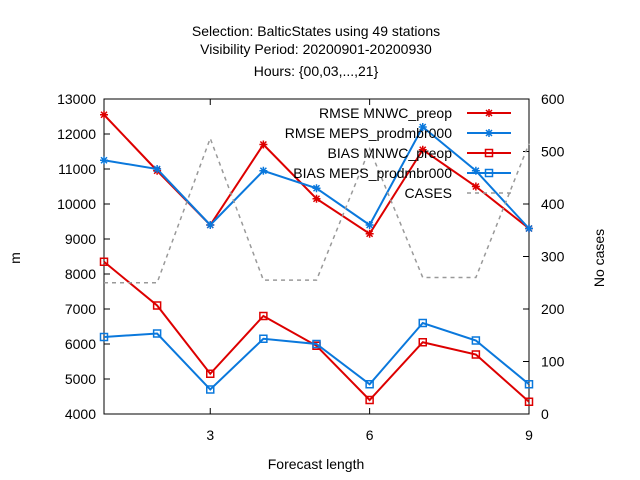 The height and width of the screenshot is (480, 640). Describe the element at coordinates (210, 435) in the screenshot. I see `x-tick-label: 3` at that location.